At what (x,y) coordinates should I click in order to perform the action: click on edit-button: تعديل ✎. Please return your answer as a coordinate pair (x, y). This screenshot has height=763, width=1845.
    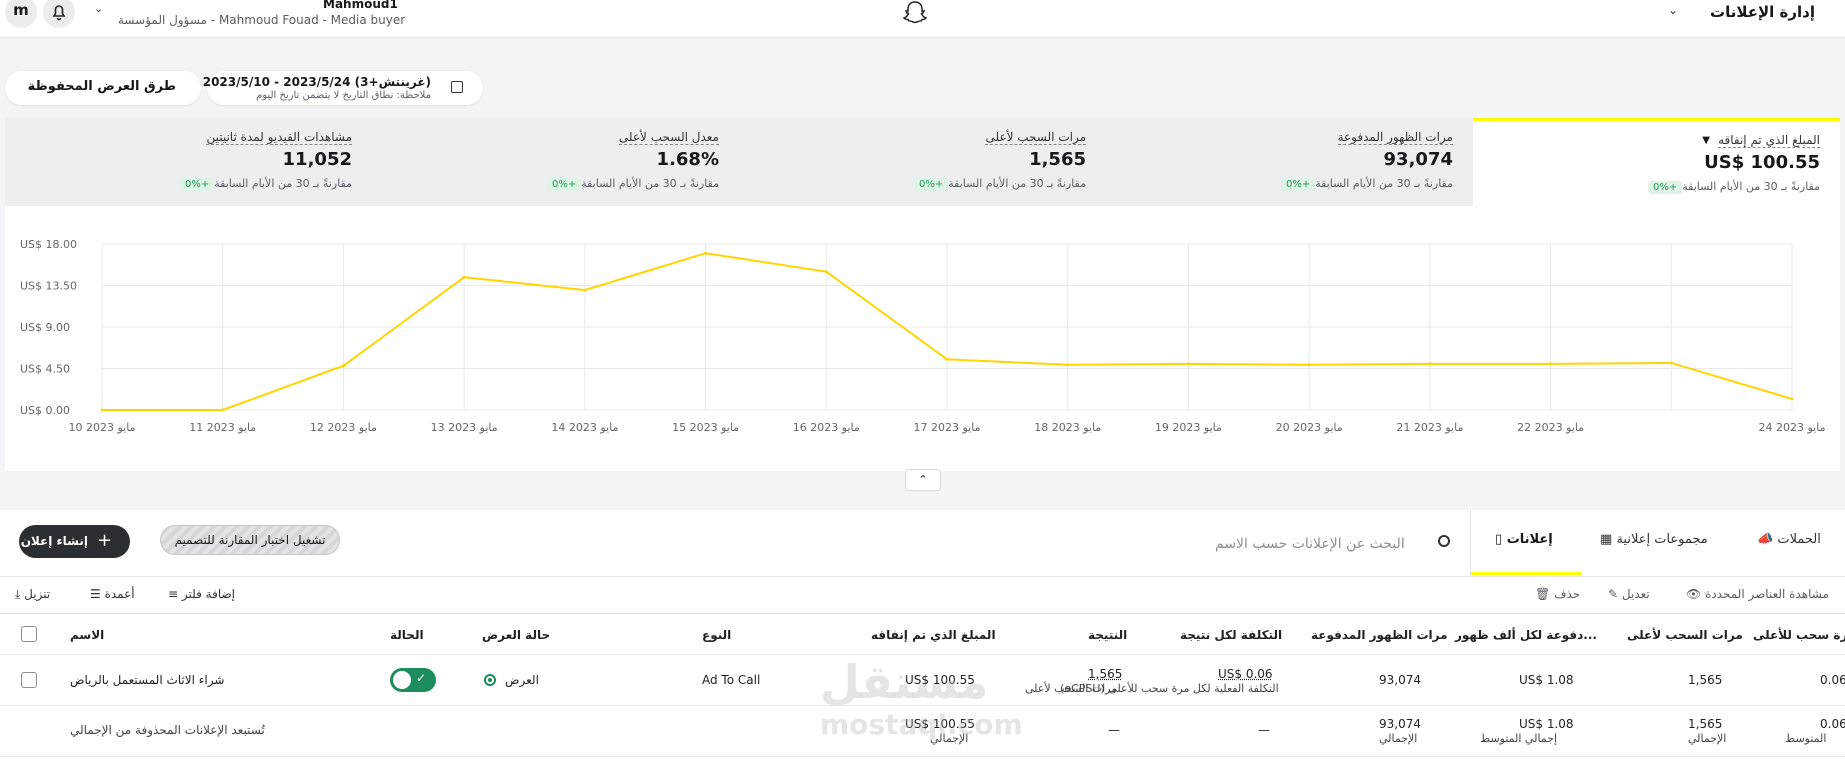
    Looking at the image, I should click on (1629, 594).